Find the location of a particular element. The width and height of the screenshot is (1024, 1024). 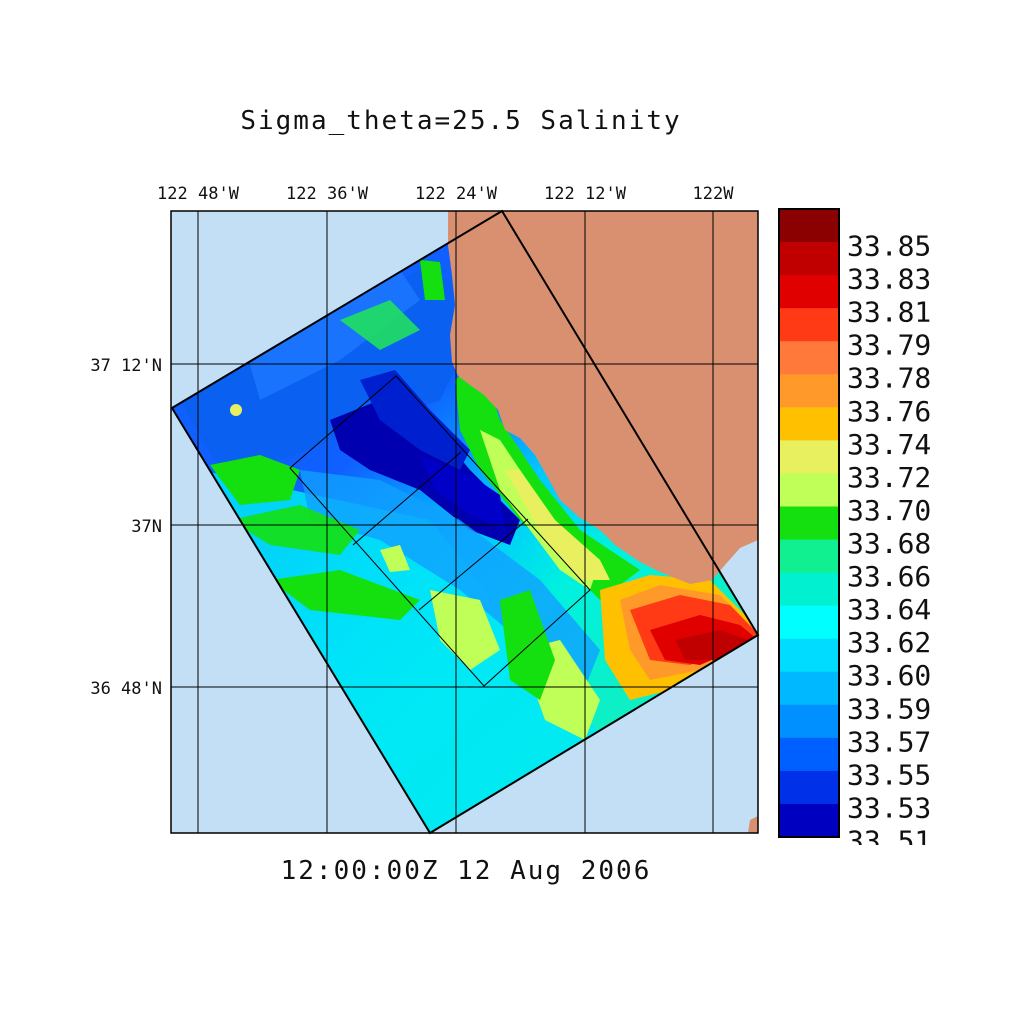

colorbar-label: 33.76 is located at coordinates (889, 411).